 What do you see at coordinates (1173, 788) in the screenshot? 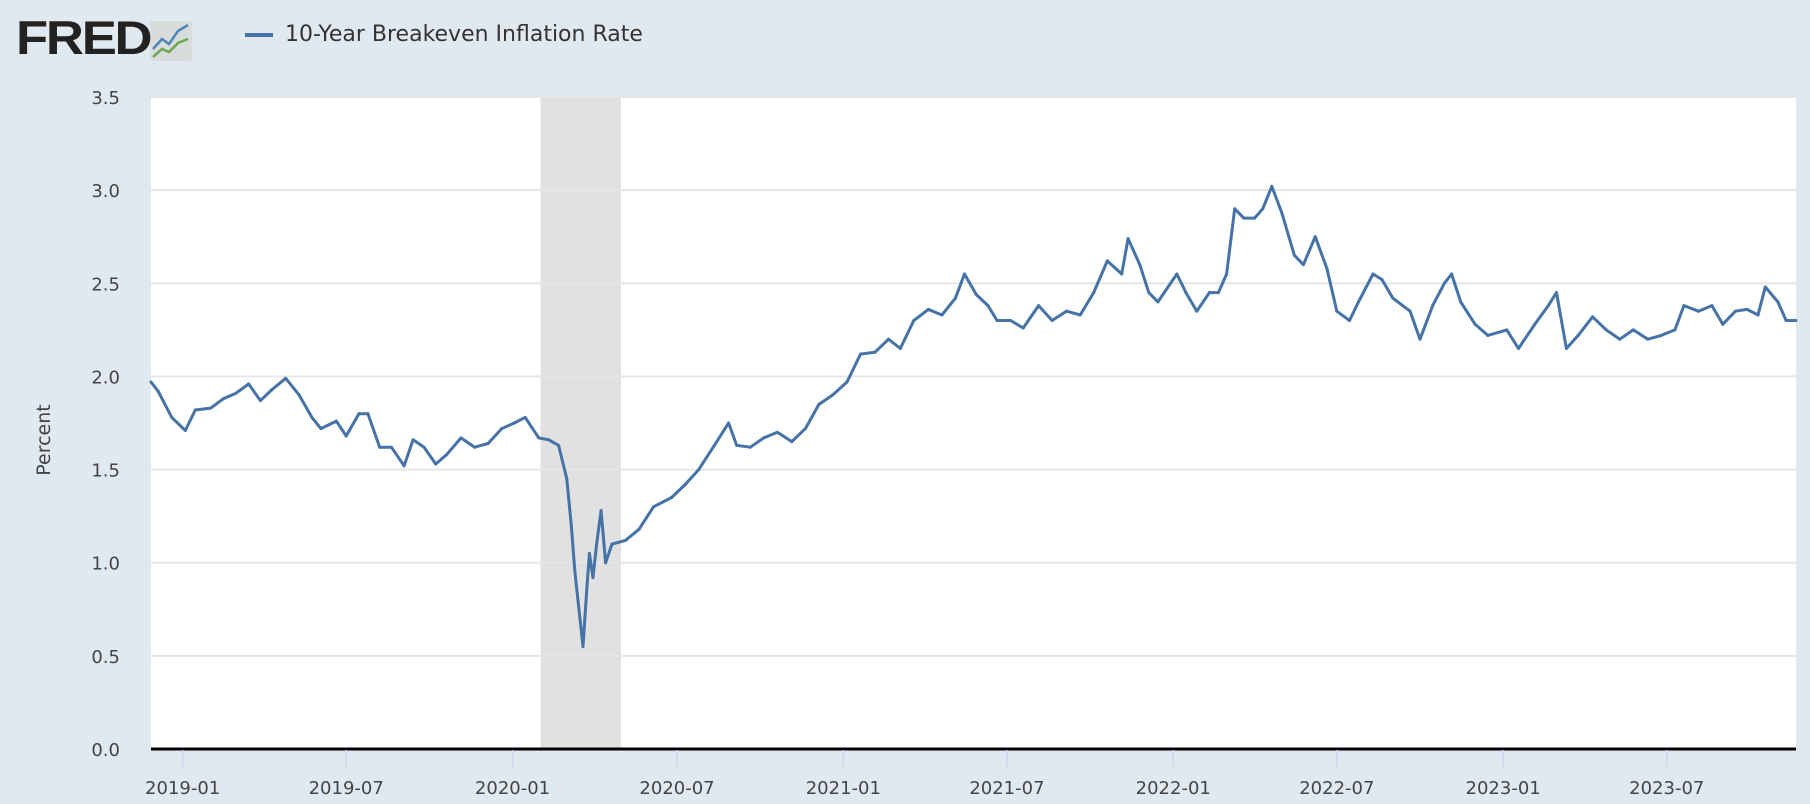
I see `x-tick-label: 2022-01` at bounding box center [1173, 788].